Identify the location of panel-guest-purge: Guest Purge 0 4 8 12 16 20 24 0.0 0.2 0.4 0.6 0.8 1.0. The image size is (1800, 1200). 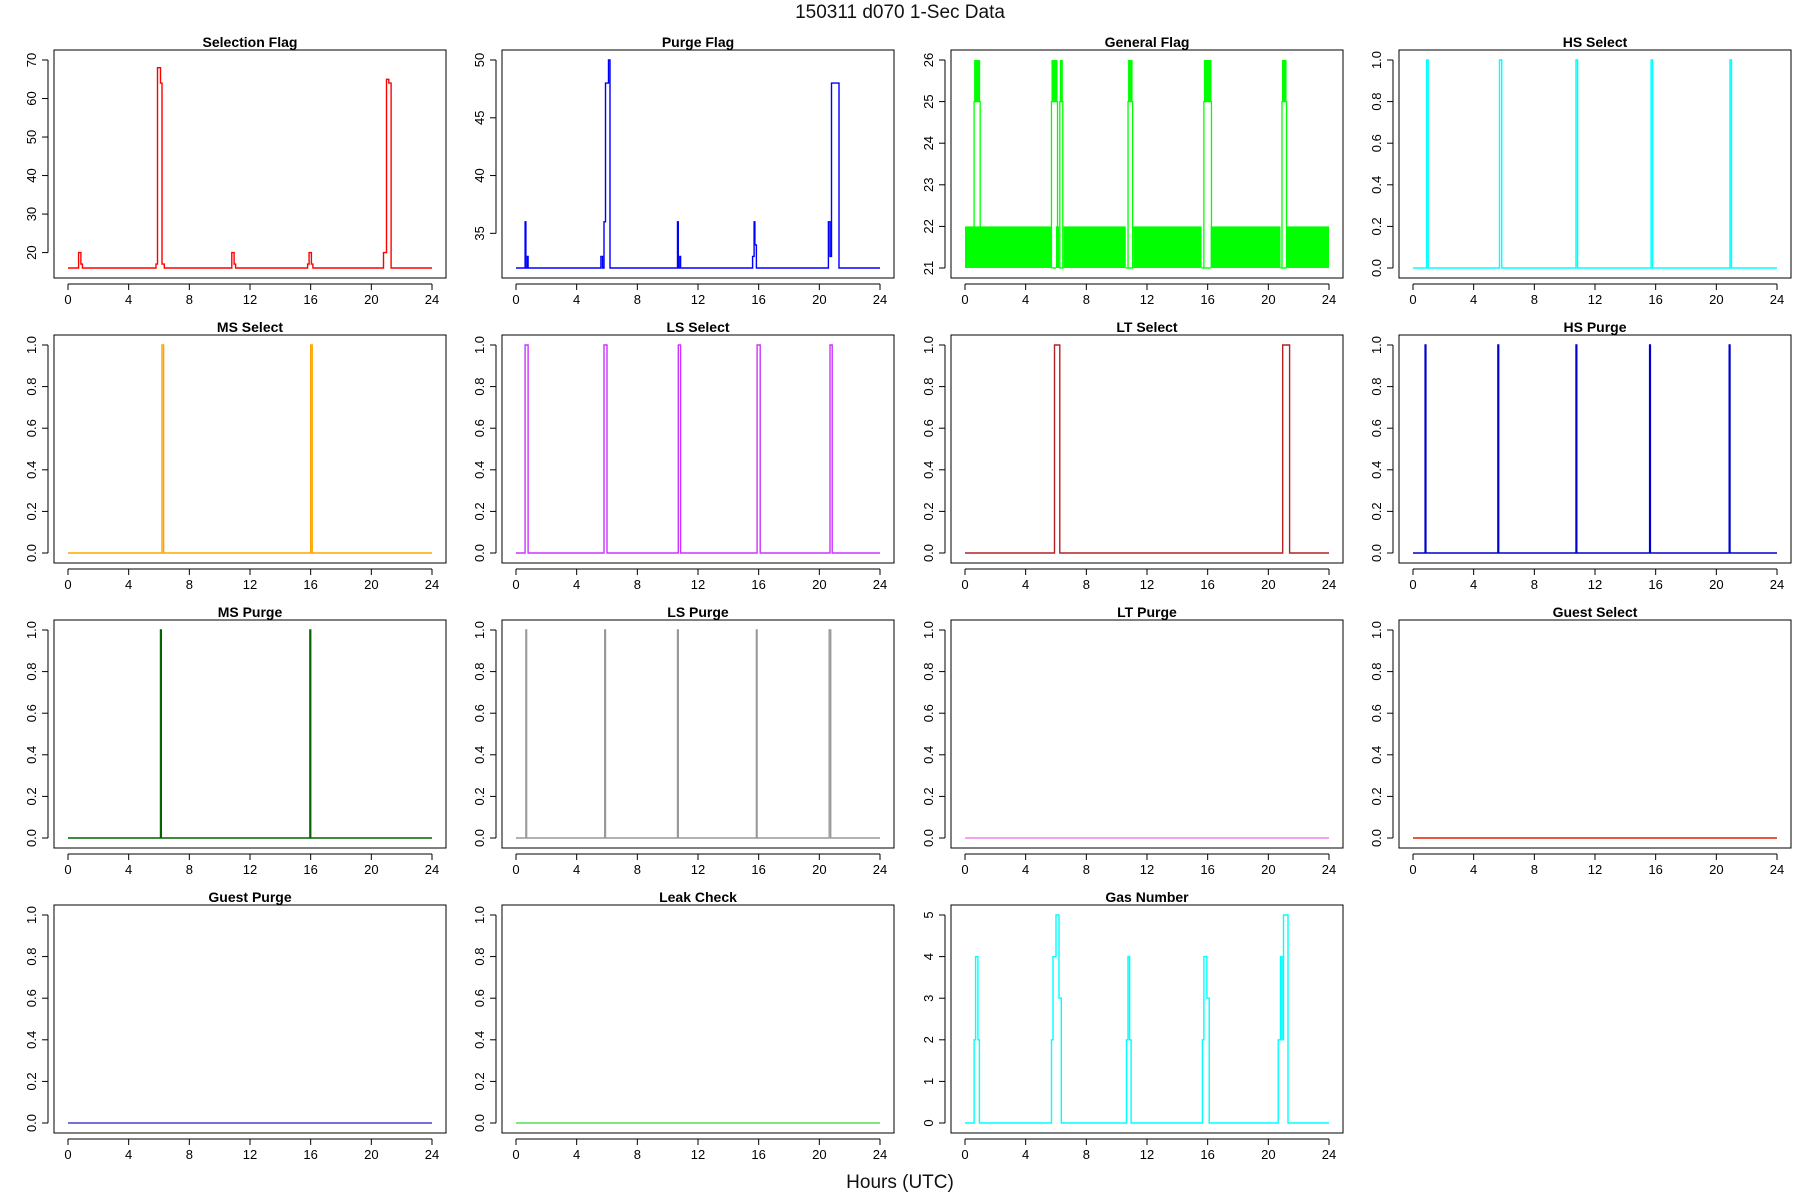
(235, 1025).